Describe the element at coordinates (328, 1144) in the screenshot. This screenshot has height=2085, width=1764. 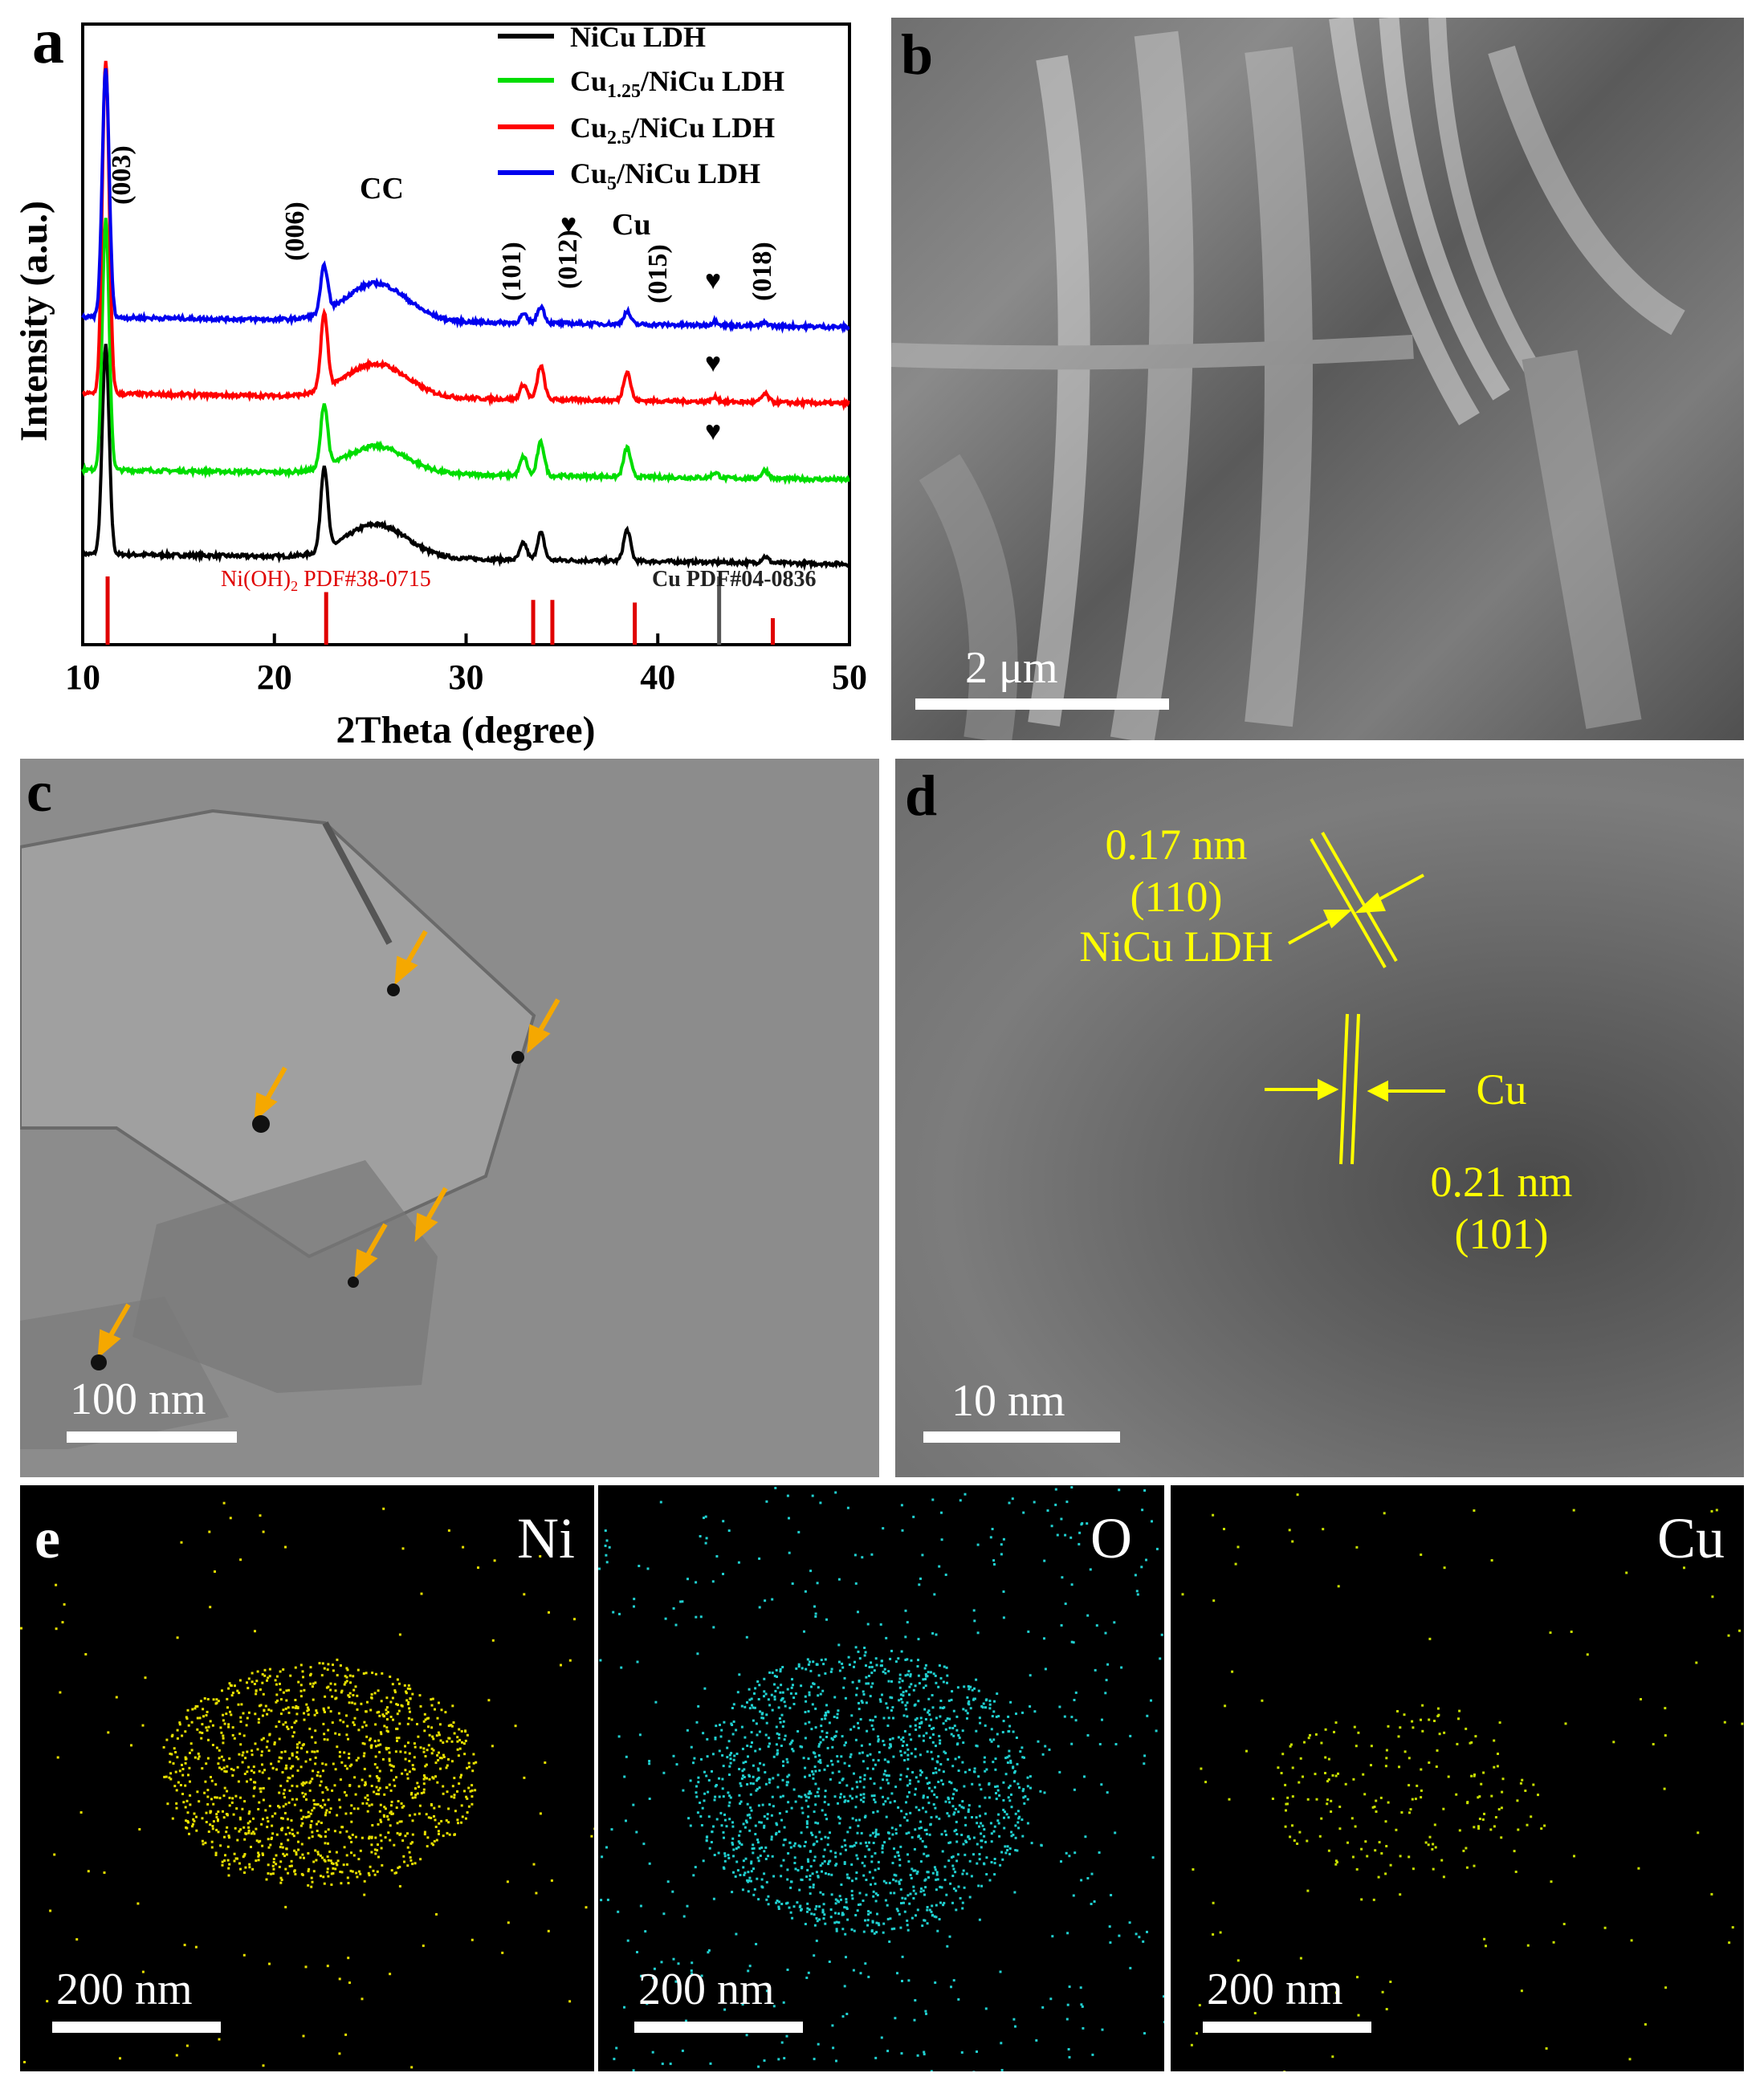
I see `nanoparticle-arrows` at that location.